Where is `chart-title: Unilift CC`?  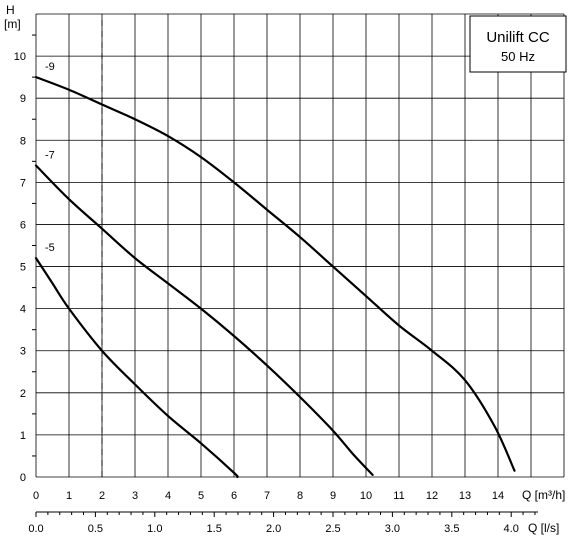 chart-title: Unilift CC is located at coordinates (518, 37).